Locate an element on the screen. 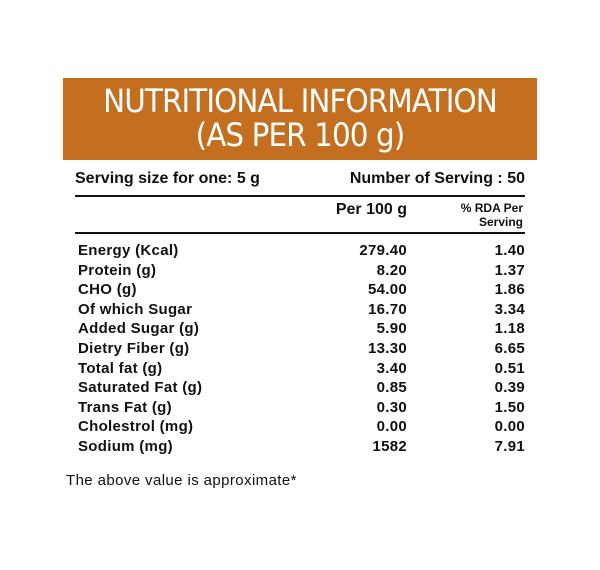 Image resolution: width=600 pixels, height=570 pixels. row-label: Sodium (mg) is located at coordinates (125, 446).